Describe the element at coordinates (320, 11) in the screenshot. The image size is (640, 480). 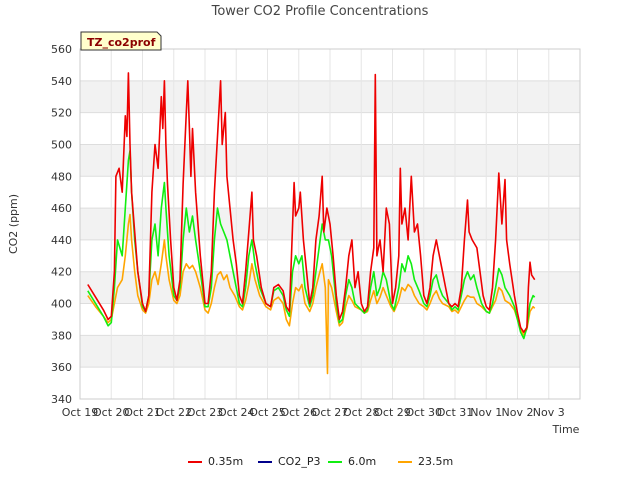
I see `chart-title: Tower CO2 Profile Concentrations` at that location.